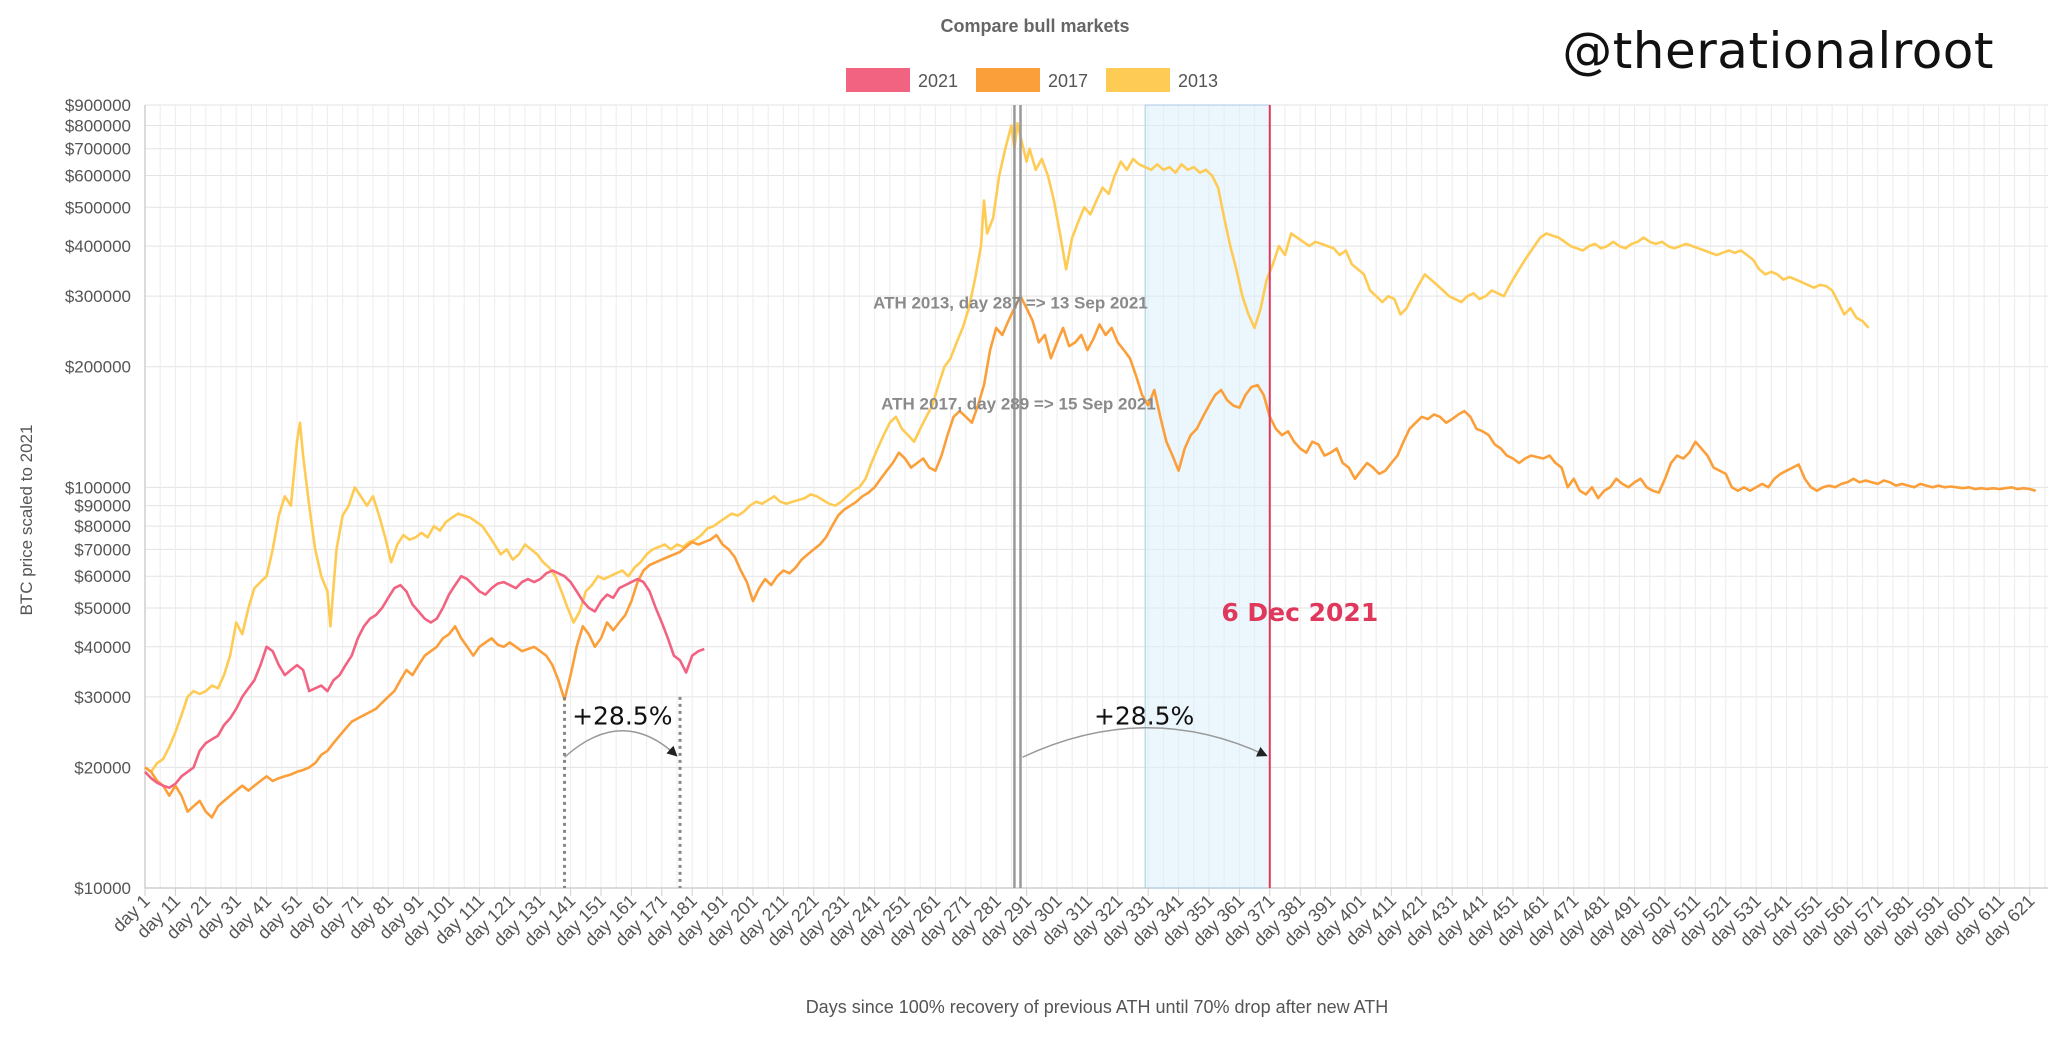  Describe the element at coordinates (1034, 26) in the screenshot. I see `chart-title: Compare bull markets` at that location.